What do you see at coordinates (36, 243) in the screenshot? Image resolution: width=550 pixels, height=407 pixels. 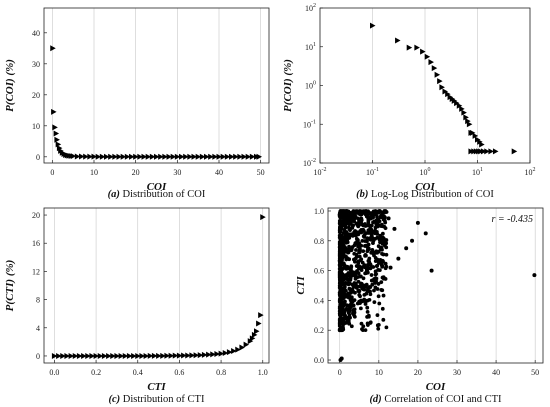 I see `y-tick-label: 16` at bounding box center [36, 243].